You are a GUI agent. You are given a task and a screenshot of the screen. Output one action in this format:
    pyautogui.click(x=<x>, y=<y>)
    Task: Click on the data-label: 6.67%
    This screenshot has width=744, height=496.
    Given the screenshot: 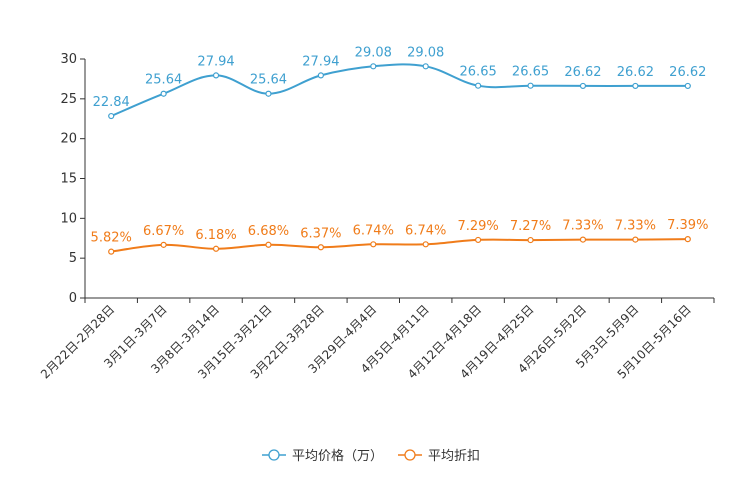 What is the action you would take?
    pyautogui.click(x=163, y=231)
    